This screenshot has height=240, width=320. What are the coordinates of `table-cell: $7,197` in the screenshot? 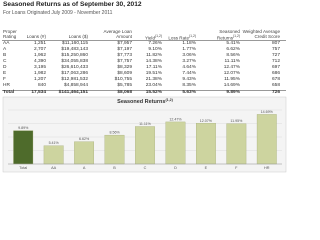 It's located at (124, 49).